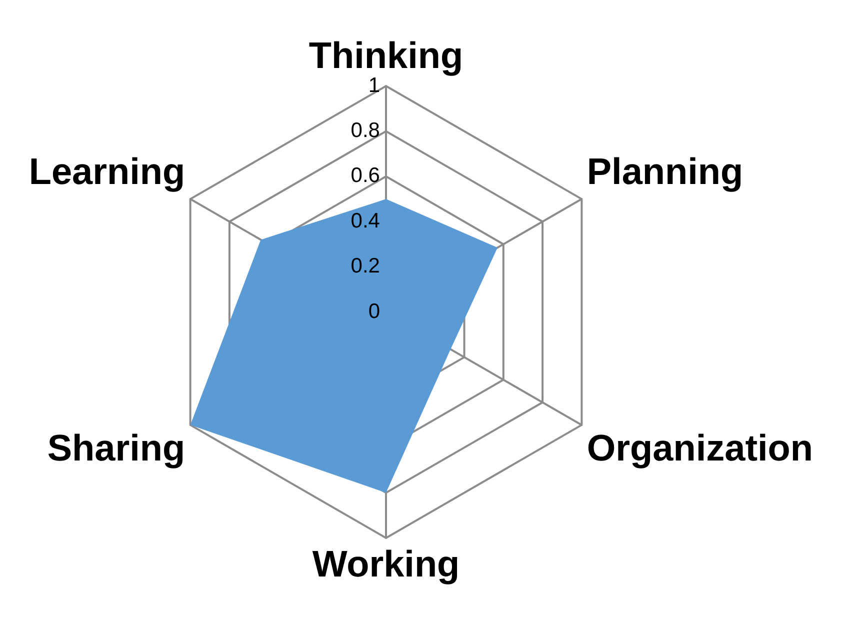 Image resolution: width=854 pixels, height=625 pixels. Describe the element at coordinates (365, 266) in the screenshot. I see `y-tick-label: 0.2` at that location.